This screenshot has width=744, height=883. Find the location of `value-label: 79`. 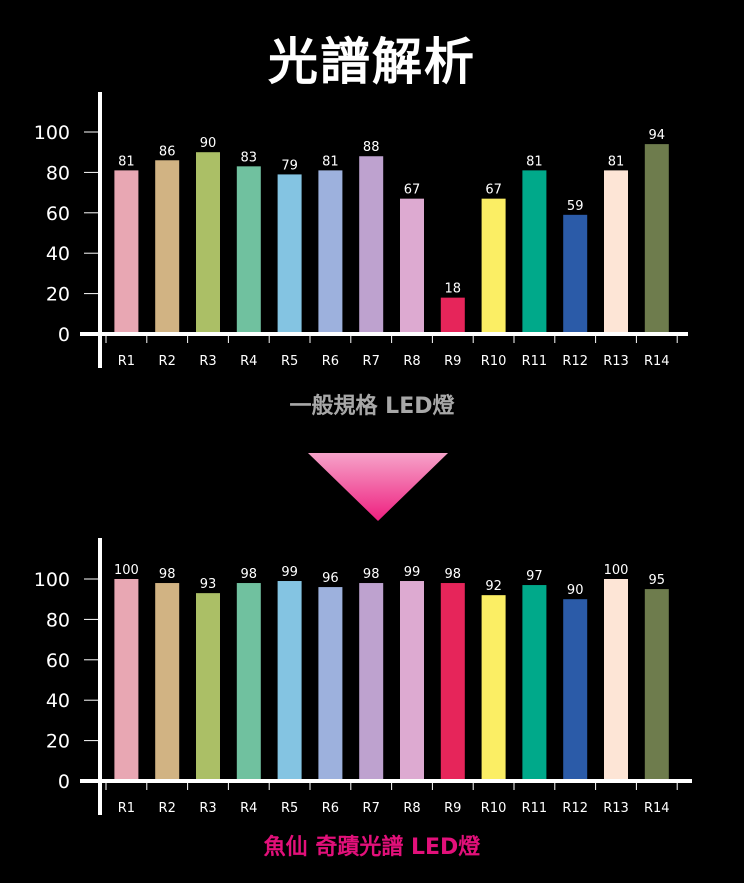

value-label: 79 is located at coordinates (289, 165).